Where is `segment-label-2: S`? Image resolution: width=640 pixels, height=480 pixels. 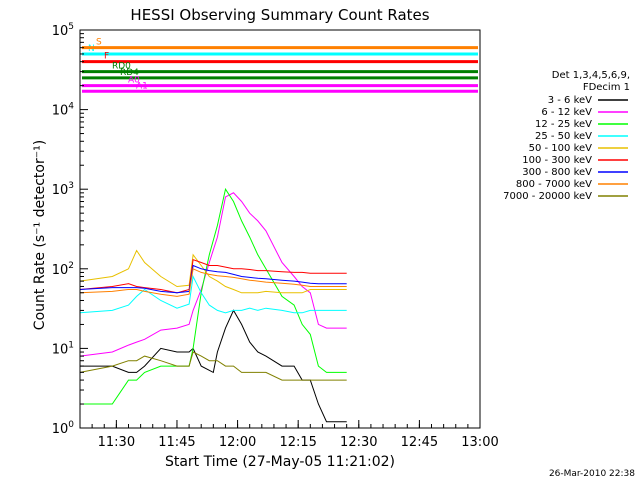
segment-label-2: S is located at coordinates (99, 43).